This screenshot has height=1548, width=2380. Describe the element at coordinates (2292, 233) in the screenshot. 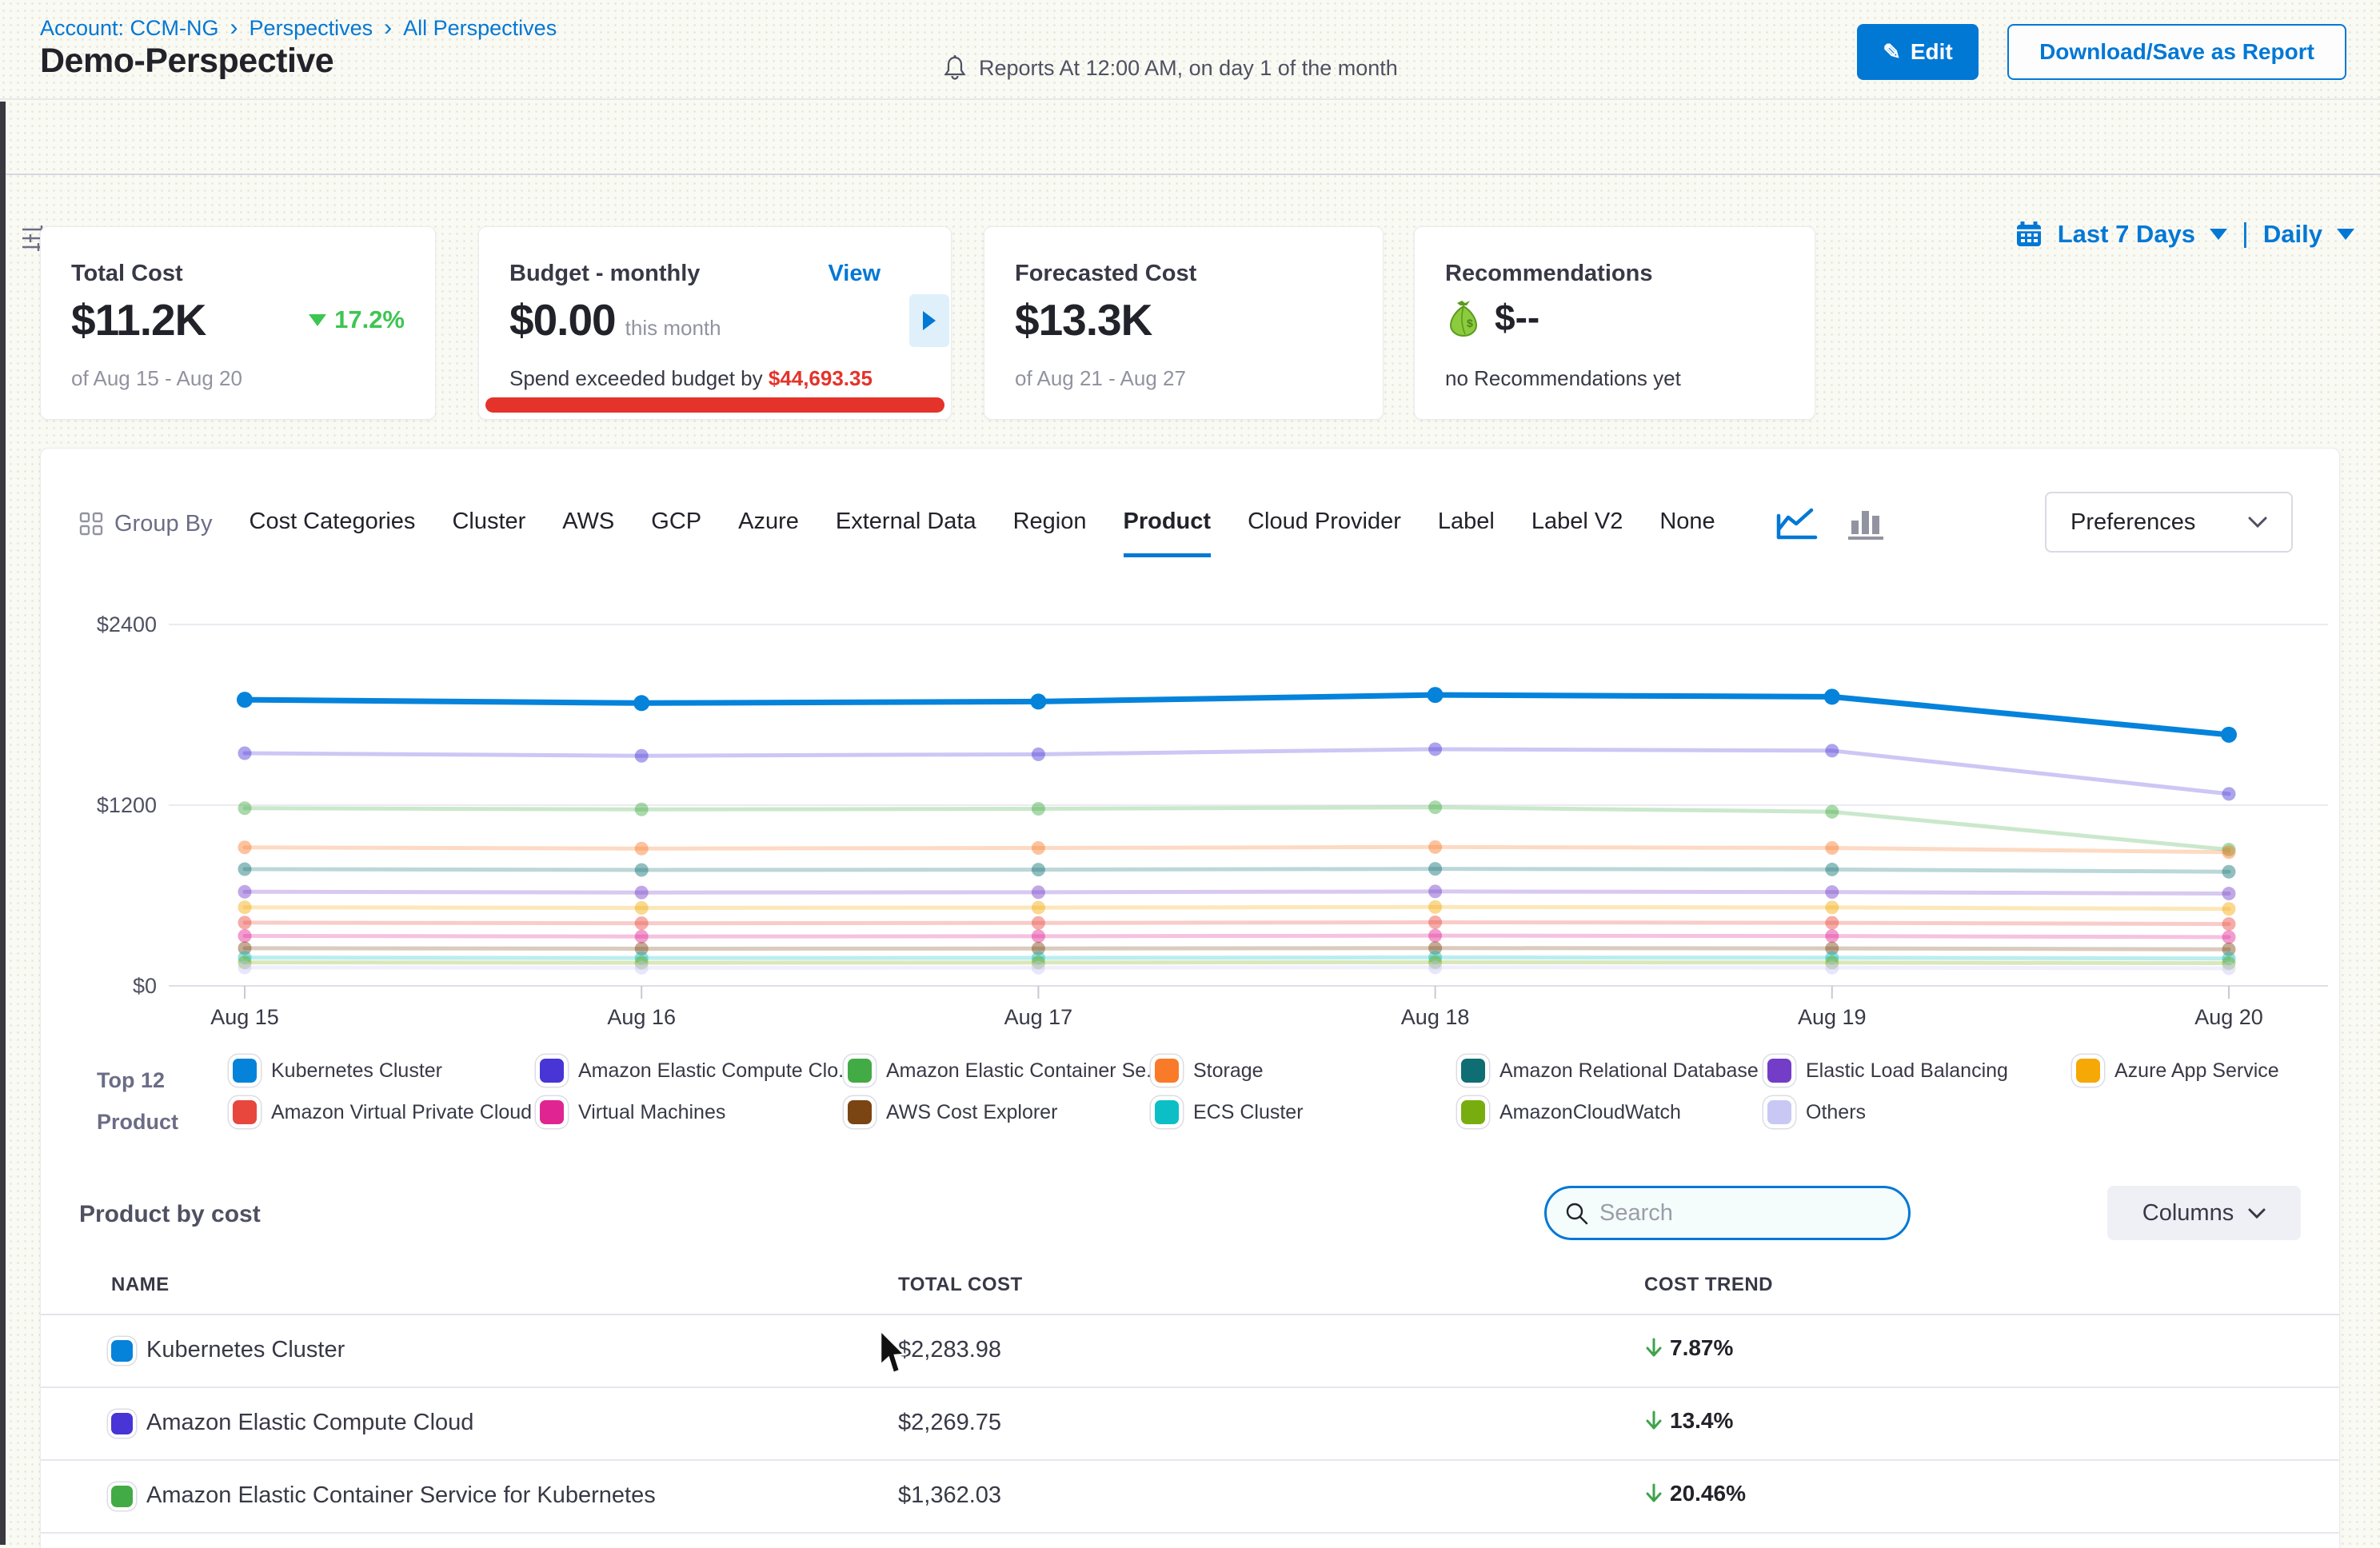

I see `granularity-selector: Daily` at that location.